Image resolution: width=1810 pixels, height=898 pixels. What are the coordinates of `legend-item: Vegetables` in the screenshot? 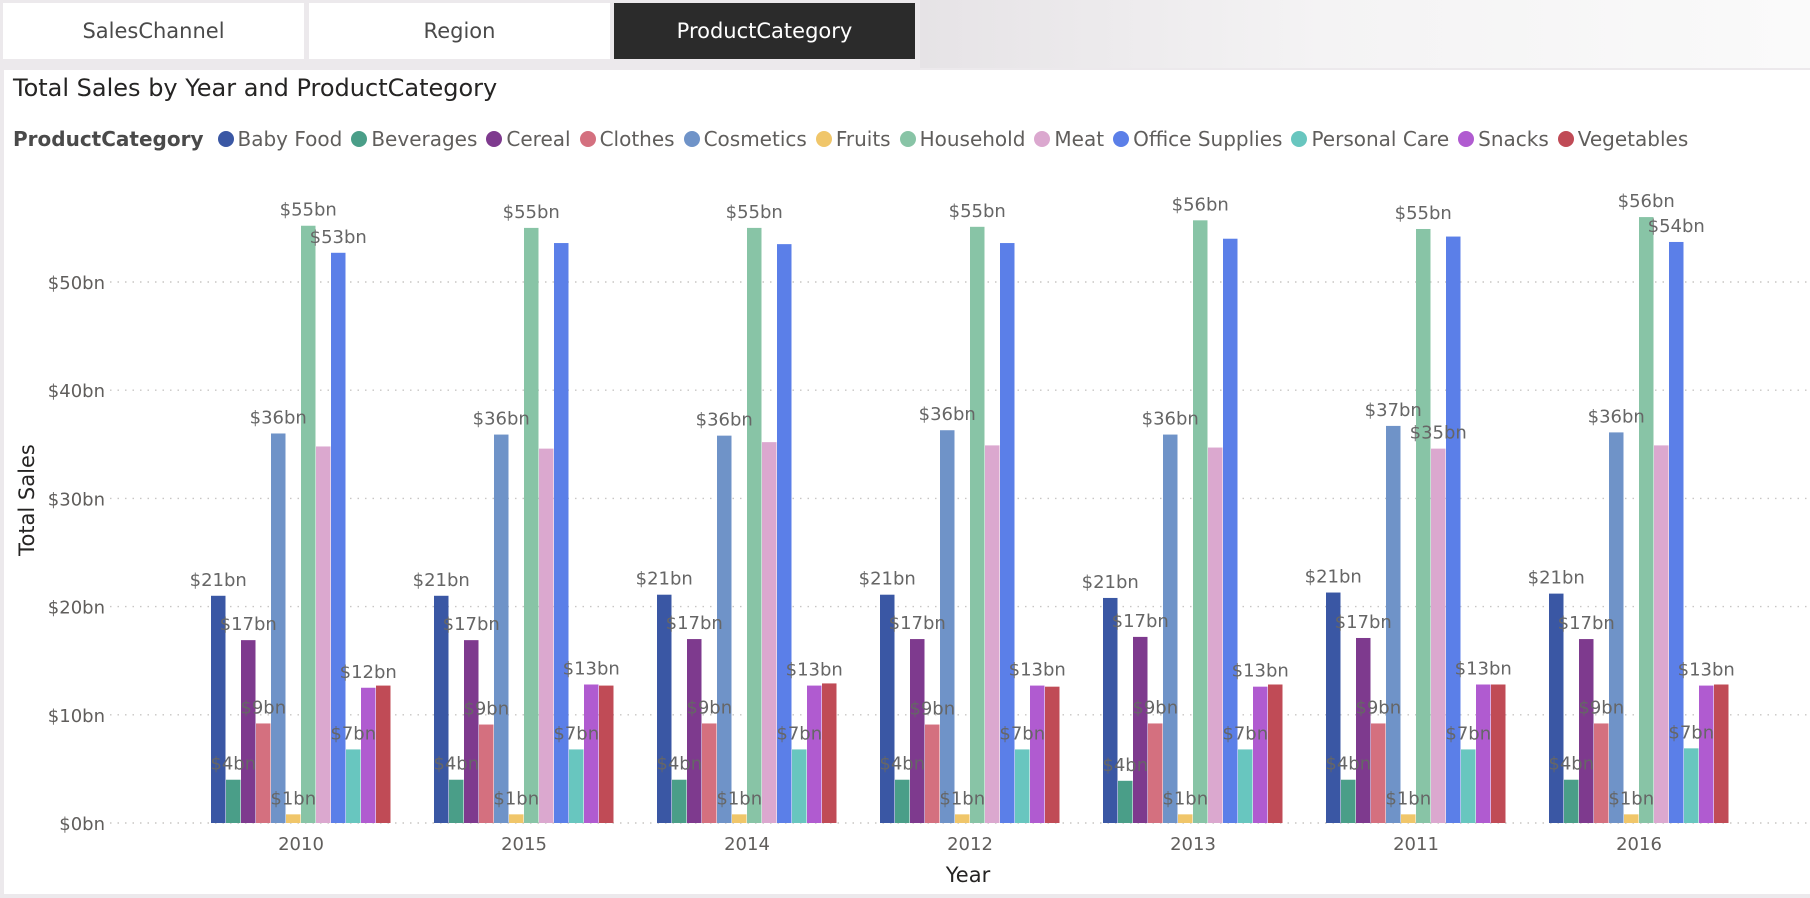 It's located at (1622, 139).